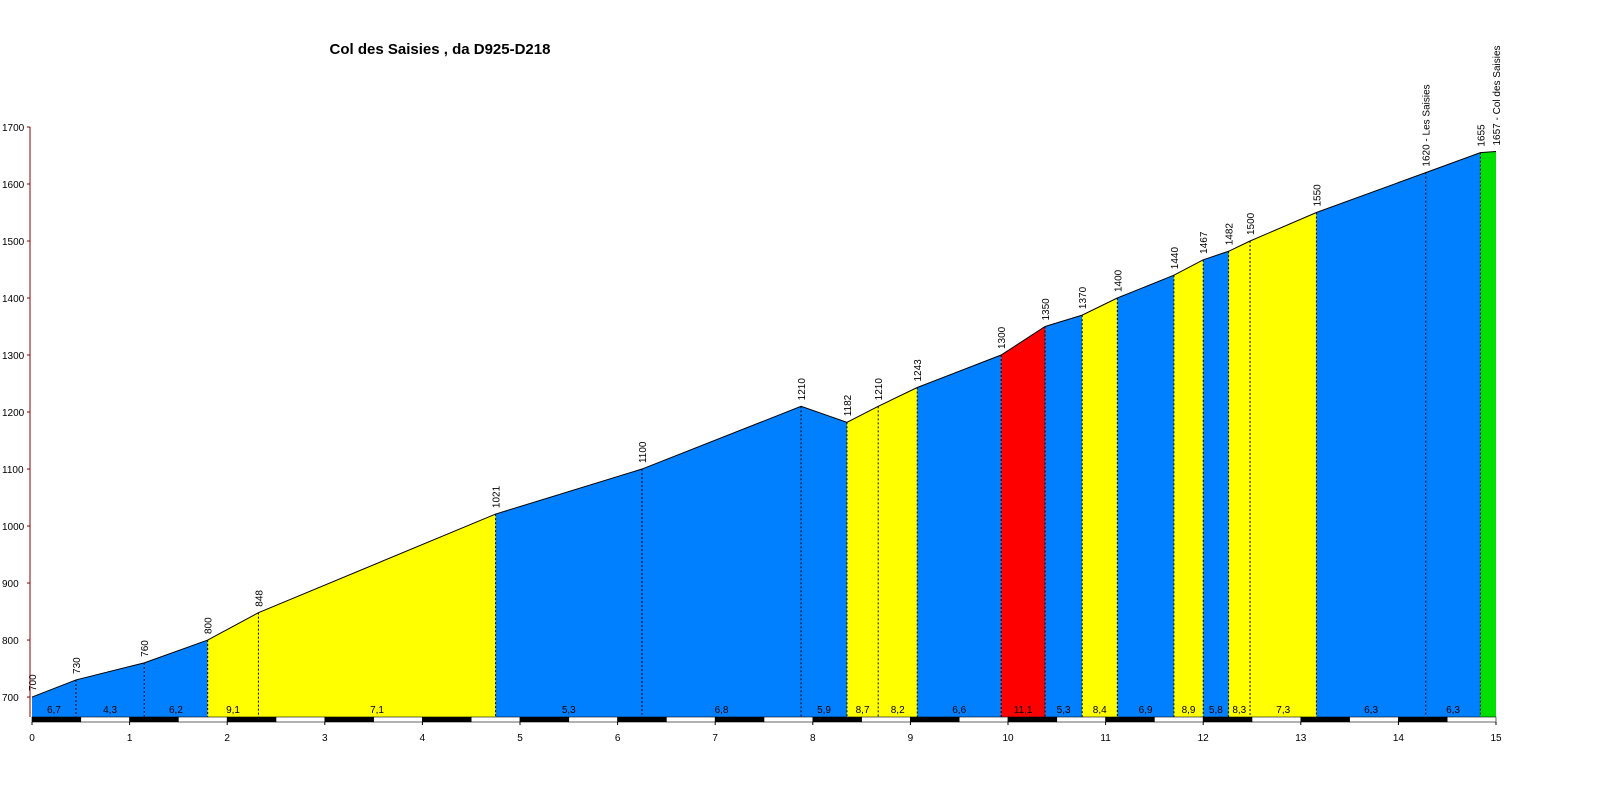 This screenshot has width=1600, height=800. What do you see at coordinates (227, 738) in the screenshot?
I see `x-tick-label: 2` at bounding box center [227, 738].